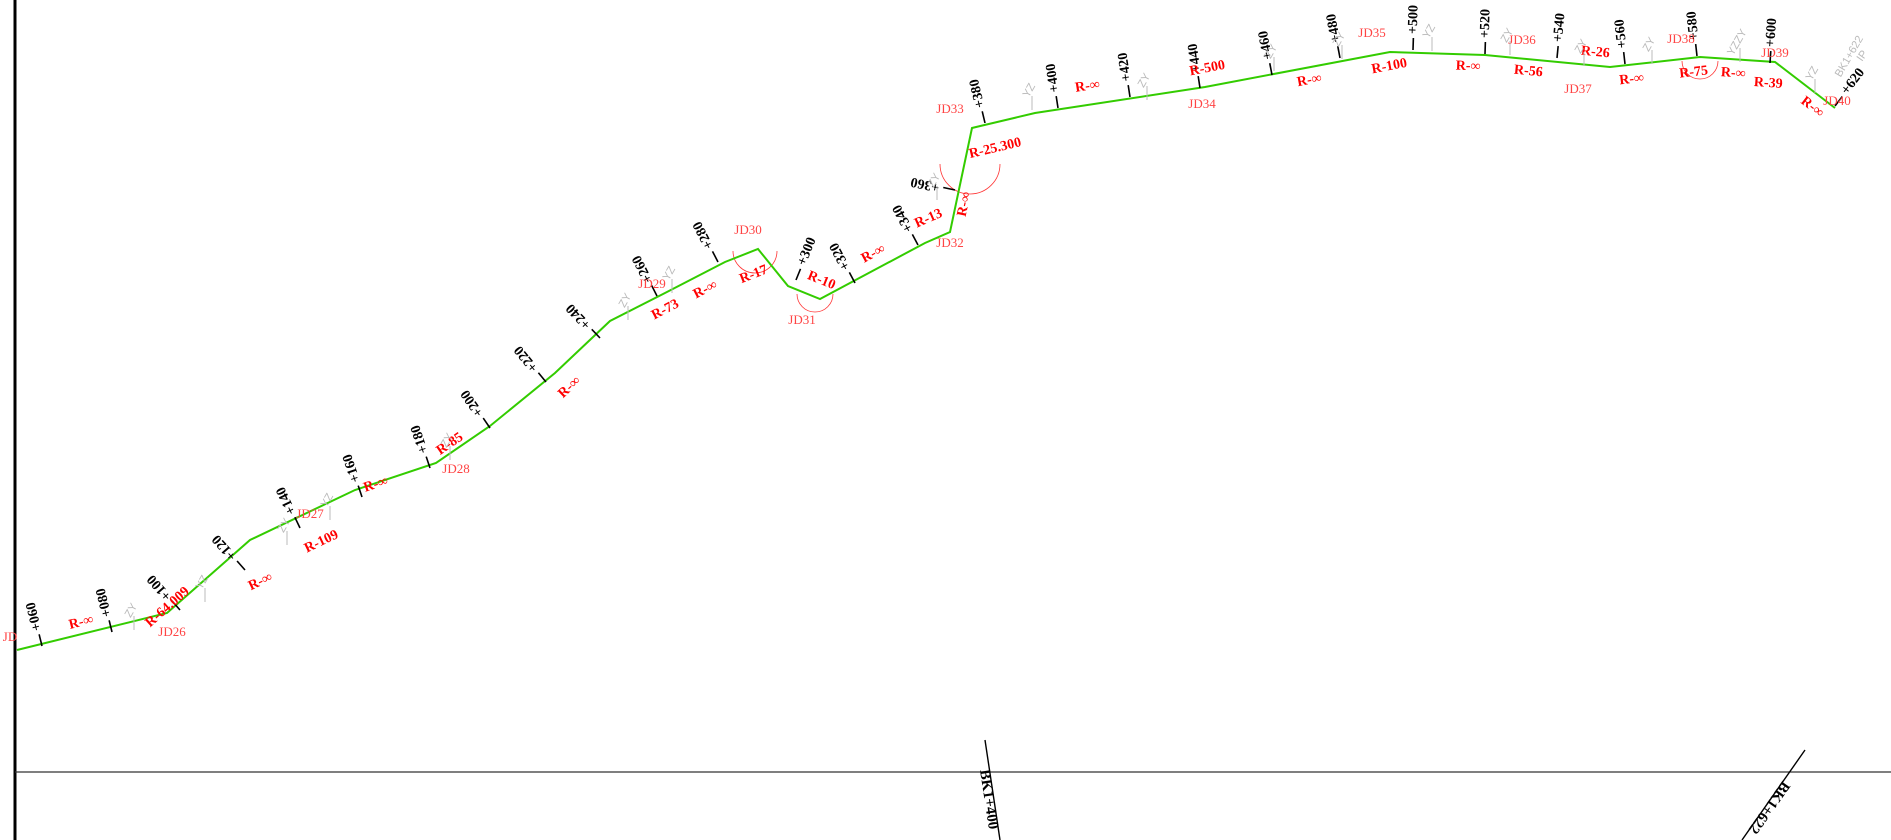  Describe the element at coordinates (1621, 33) in the screenshot. I see `station-label: +560` at that location.